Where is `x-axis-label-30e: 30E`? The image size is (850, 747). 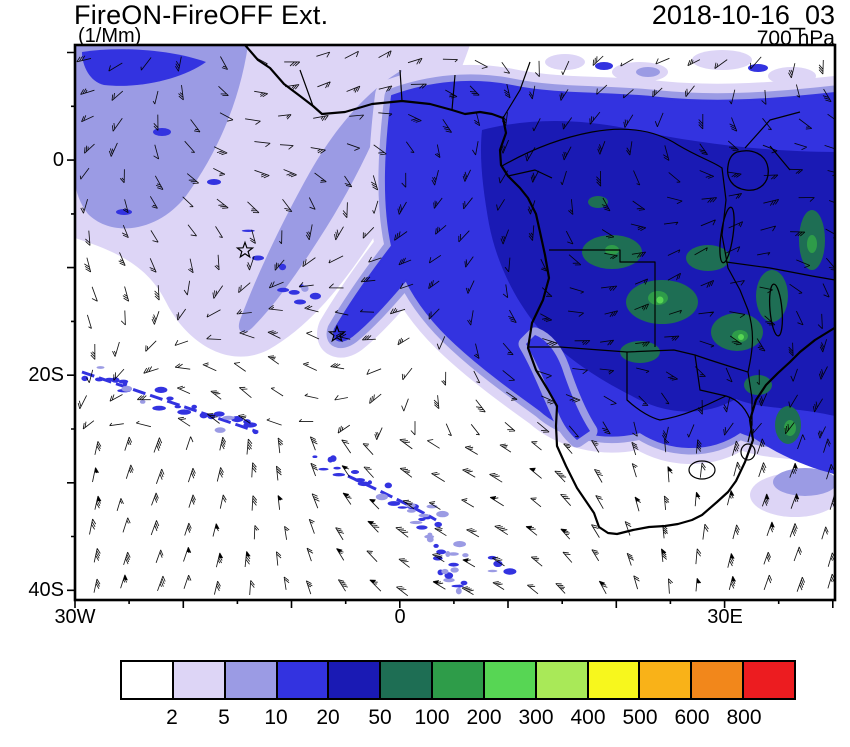
x-axis-label-30e: 30E is located at coordinates (725, 617).